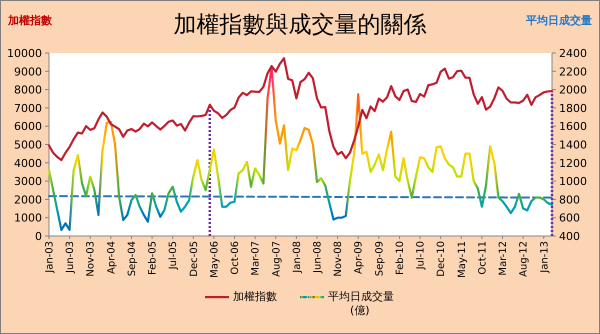 The image size is (600, 334). What do you see at coordinates (569, 236) in the screenshot?
I see `y2-tick-label: 400` at bounding box center [569, 236].